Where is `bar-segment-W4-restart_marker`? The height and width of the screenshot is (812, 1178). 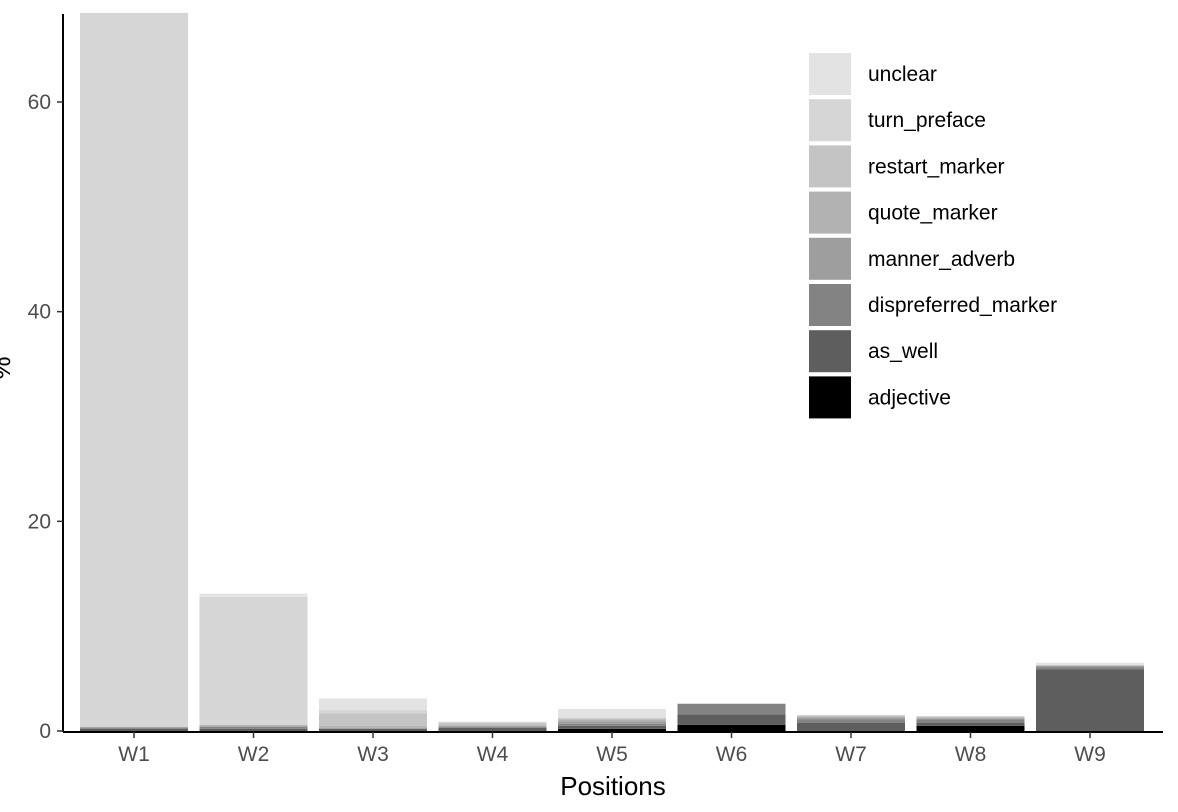 bar-segment-W4-restart_marker is located at coordinates (492, 723).